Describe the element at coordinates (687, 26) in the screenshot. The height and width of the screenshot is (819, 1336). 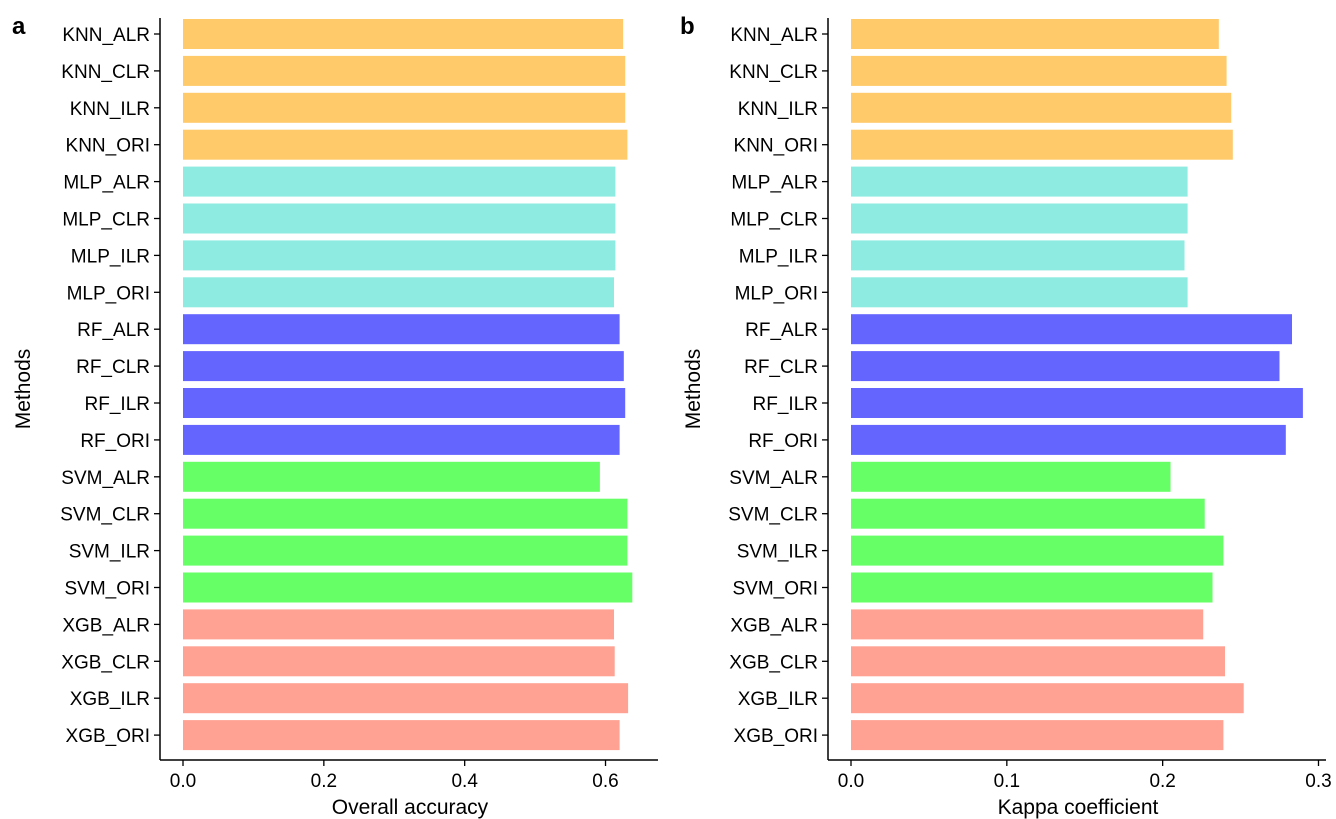
I see `panel-label: b` at that location.